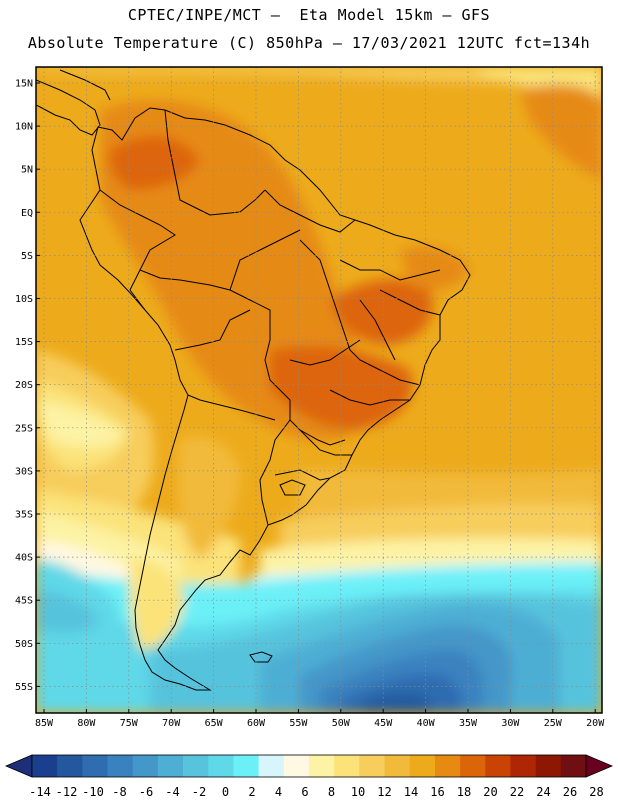 This screenshot has width=618, height=800. Describe the element at coordinates (24, 428) in the screenshot. I see `lat-label: 25S` at that location.